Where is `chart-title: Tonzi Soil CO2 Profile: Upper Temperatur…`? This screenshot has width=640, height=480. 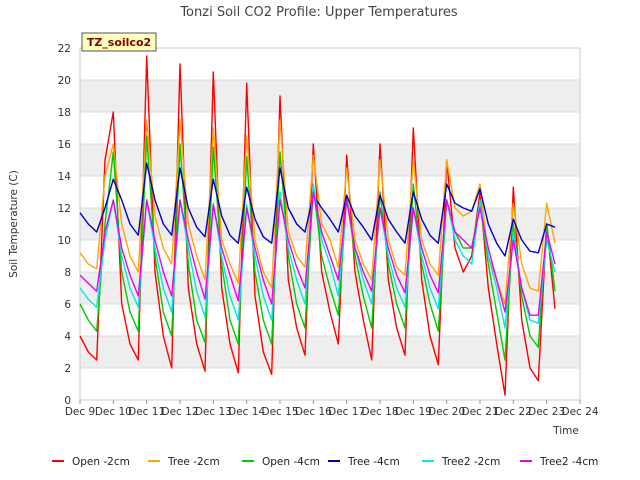 chart-title: Tonzi Soil CO2 Profile: Upper Temperatur… is located at coordinates (318, 12).